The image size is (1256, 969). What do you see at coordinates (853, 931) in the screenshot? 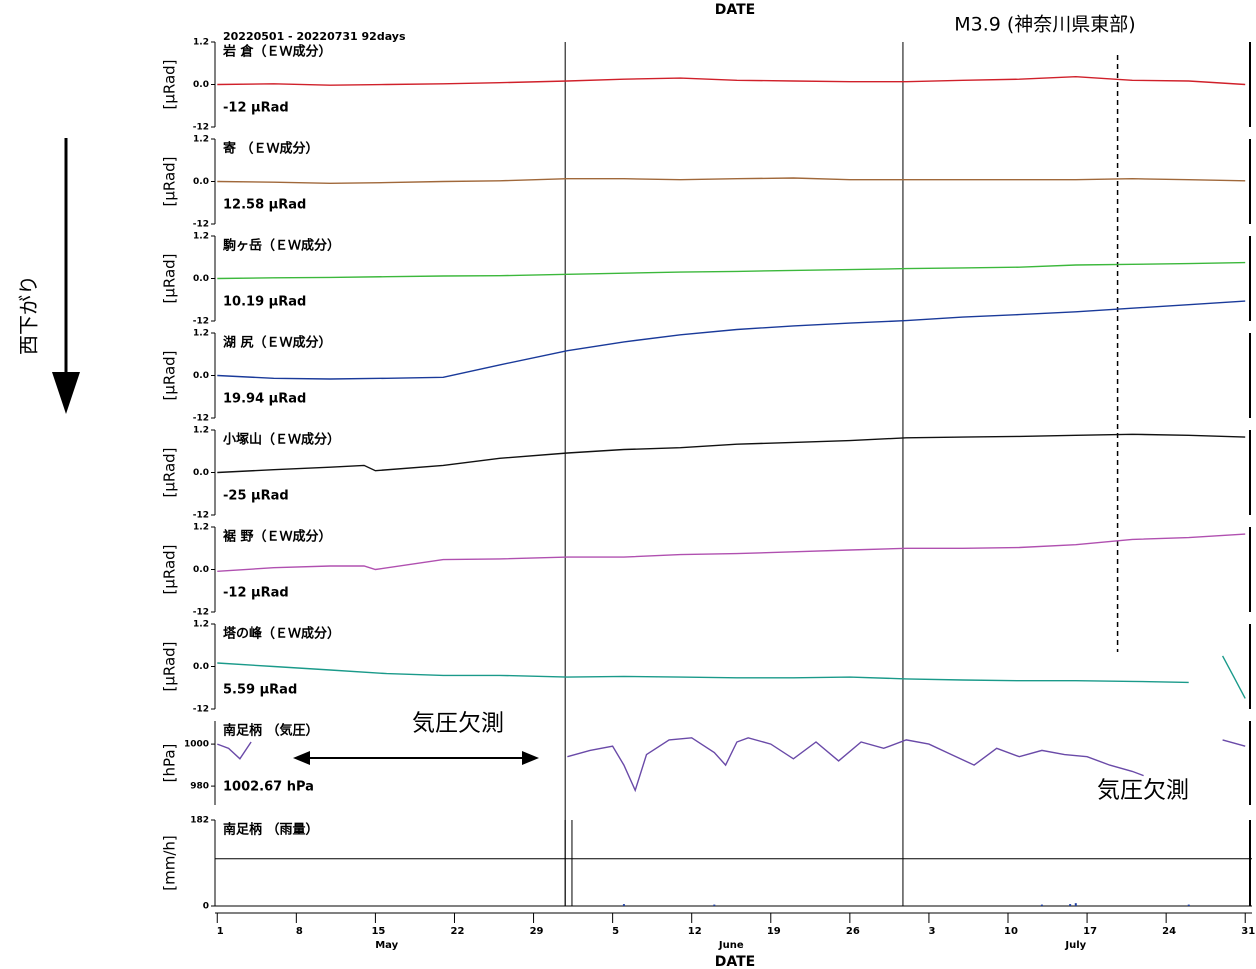
I see `x-tick-label: 26` at bounding box center [853, 931].